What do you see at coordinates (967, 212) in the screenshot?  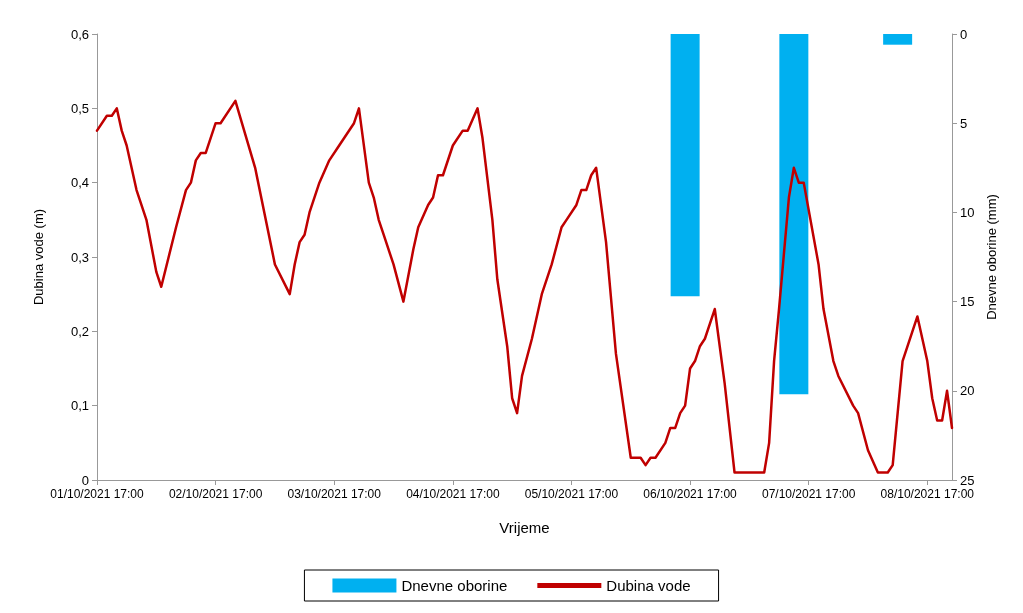 I see `y2-tick-label: 10` at bounding box center [967, 212].